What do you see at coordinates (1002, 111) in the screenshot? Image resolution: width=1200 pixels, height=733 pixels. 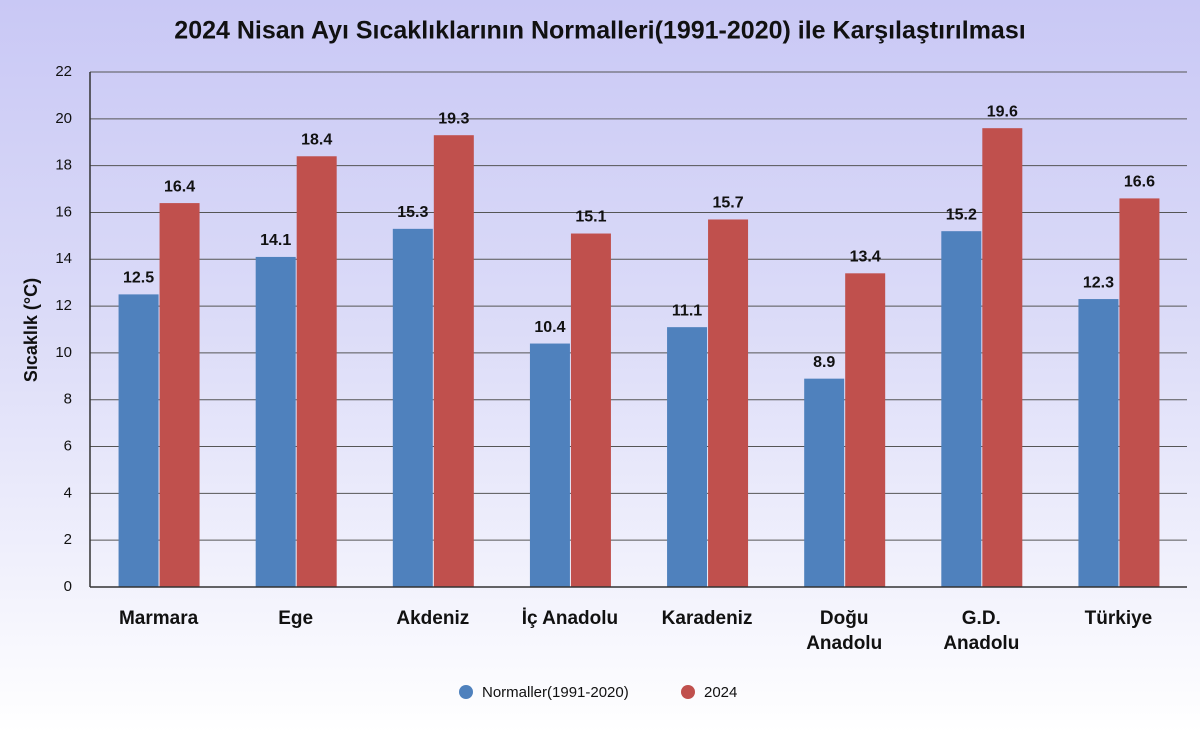 I see `value-label: 19.6` at bounding box center [1002, 111].